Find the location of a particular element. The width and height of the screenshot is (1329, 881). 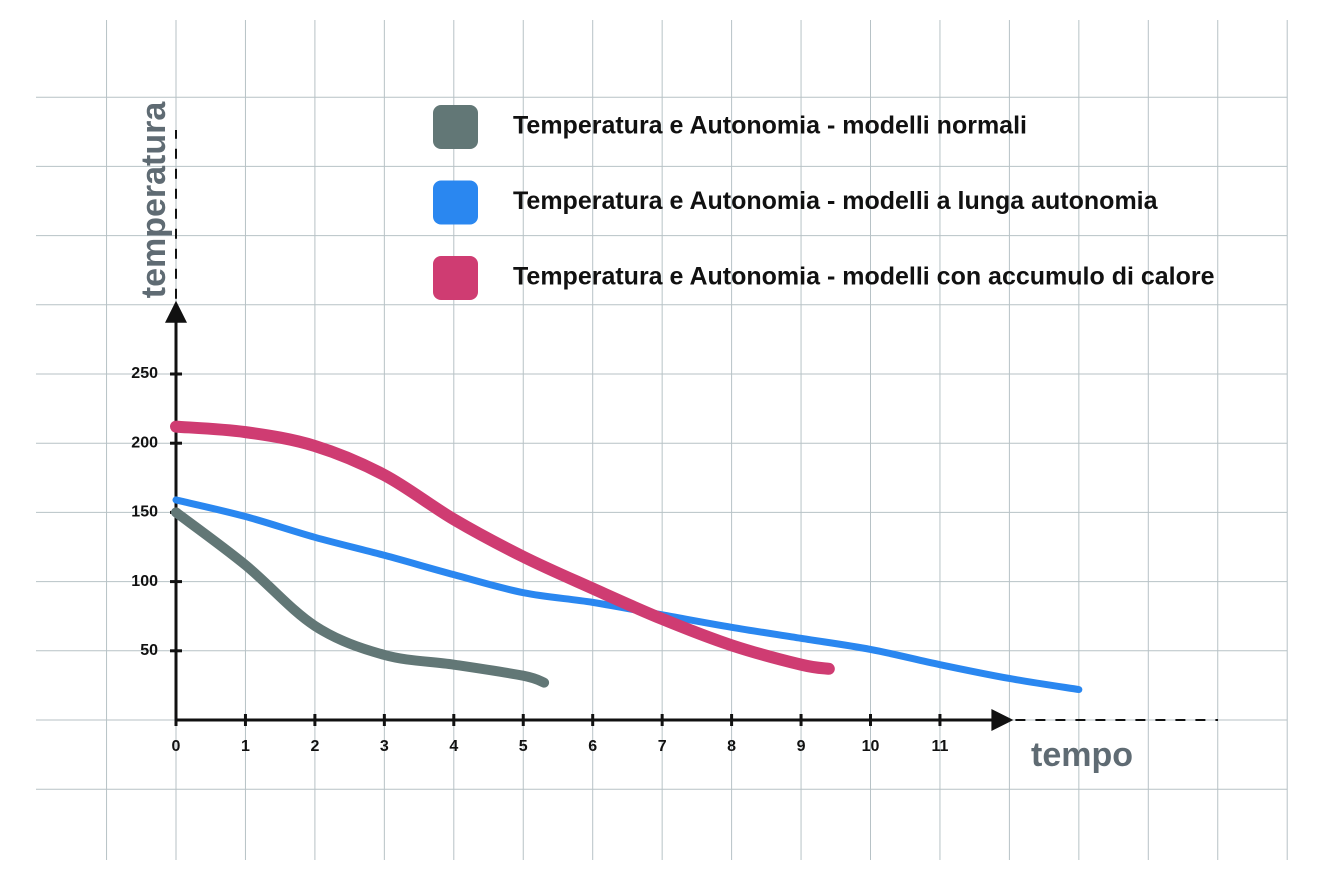

y-tick-label: 200 is located at coordinates (144, 442).